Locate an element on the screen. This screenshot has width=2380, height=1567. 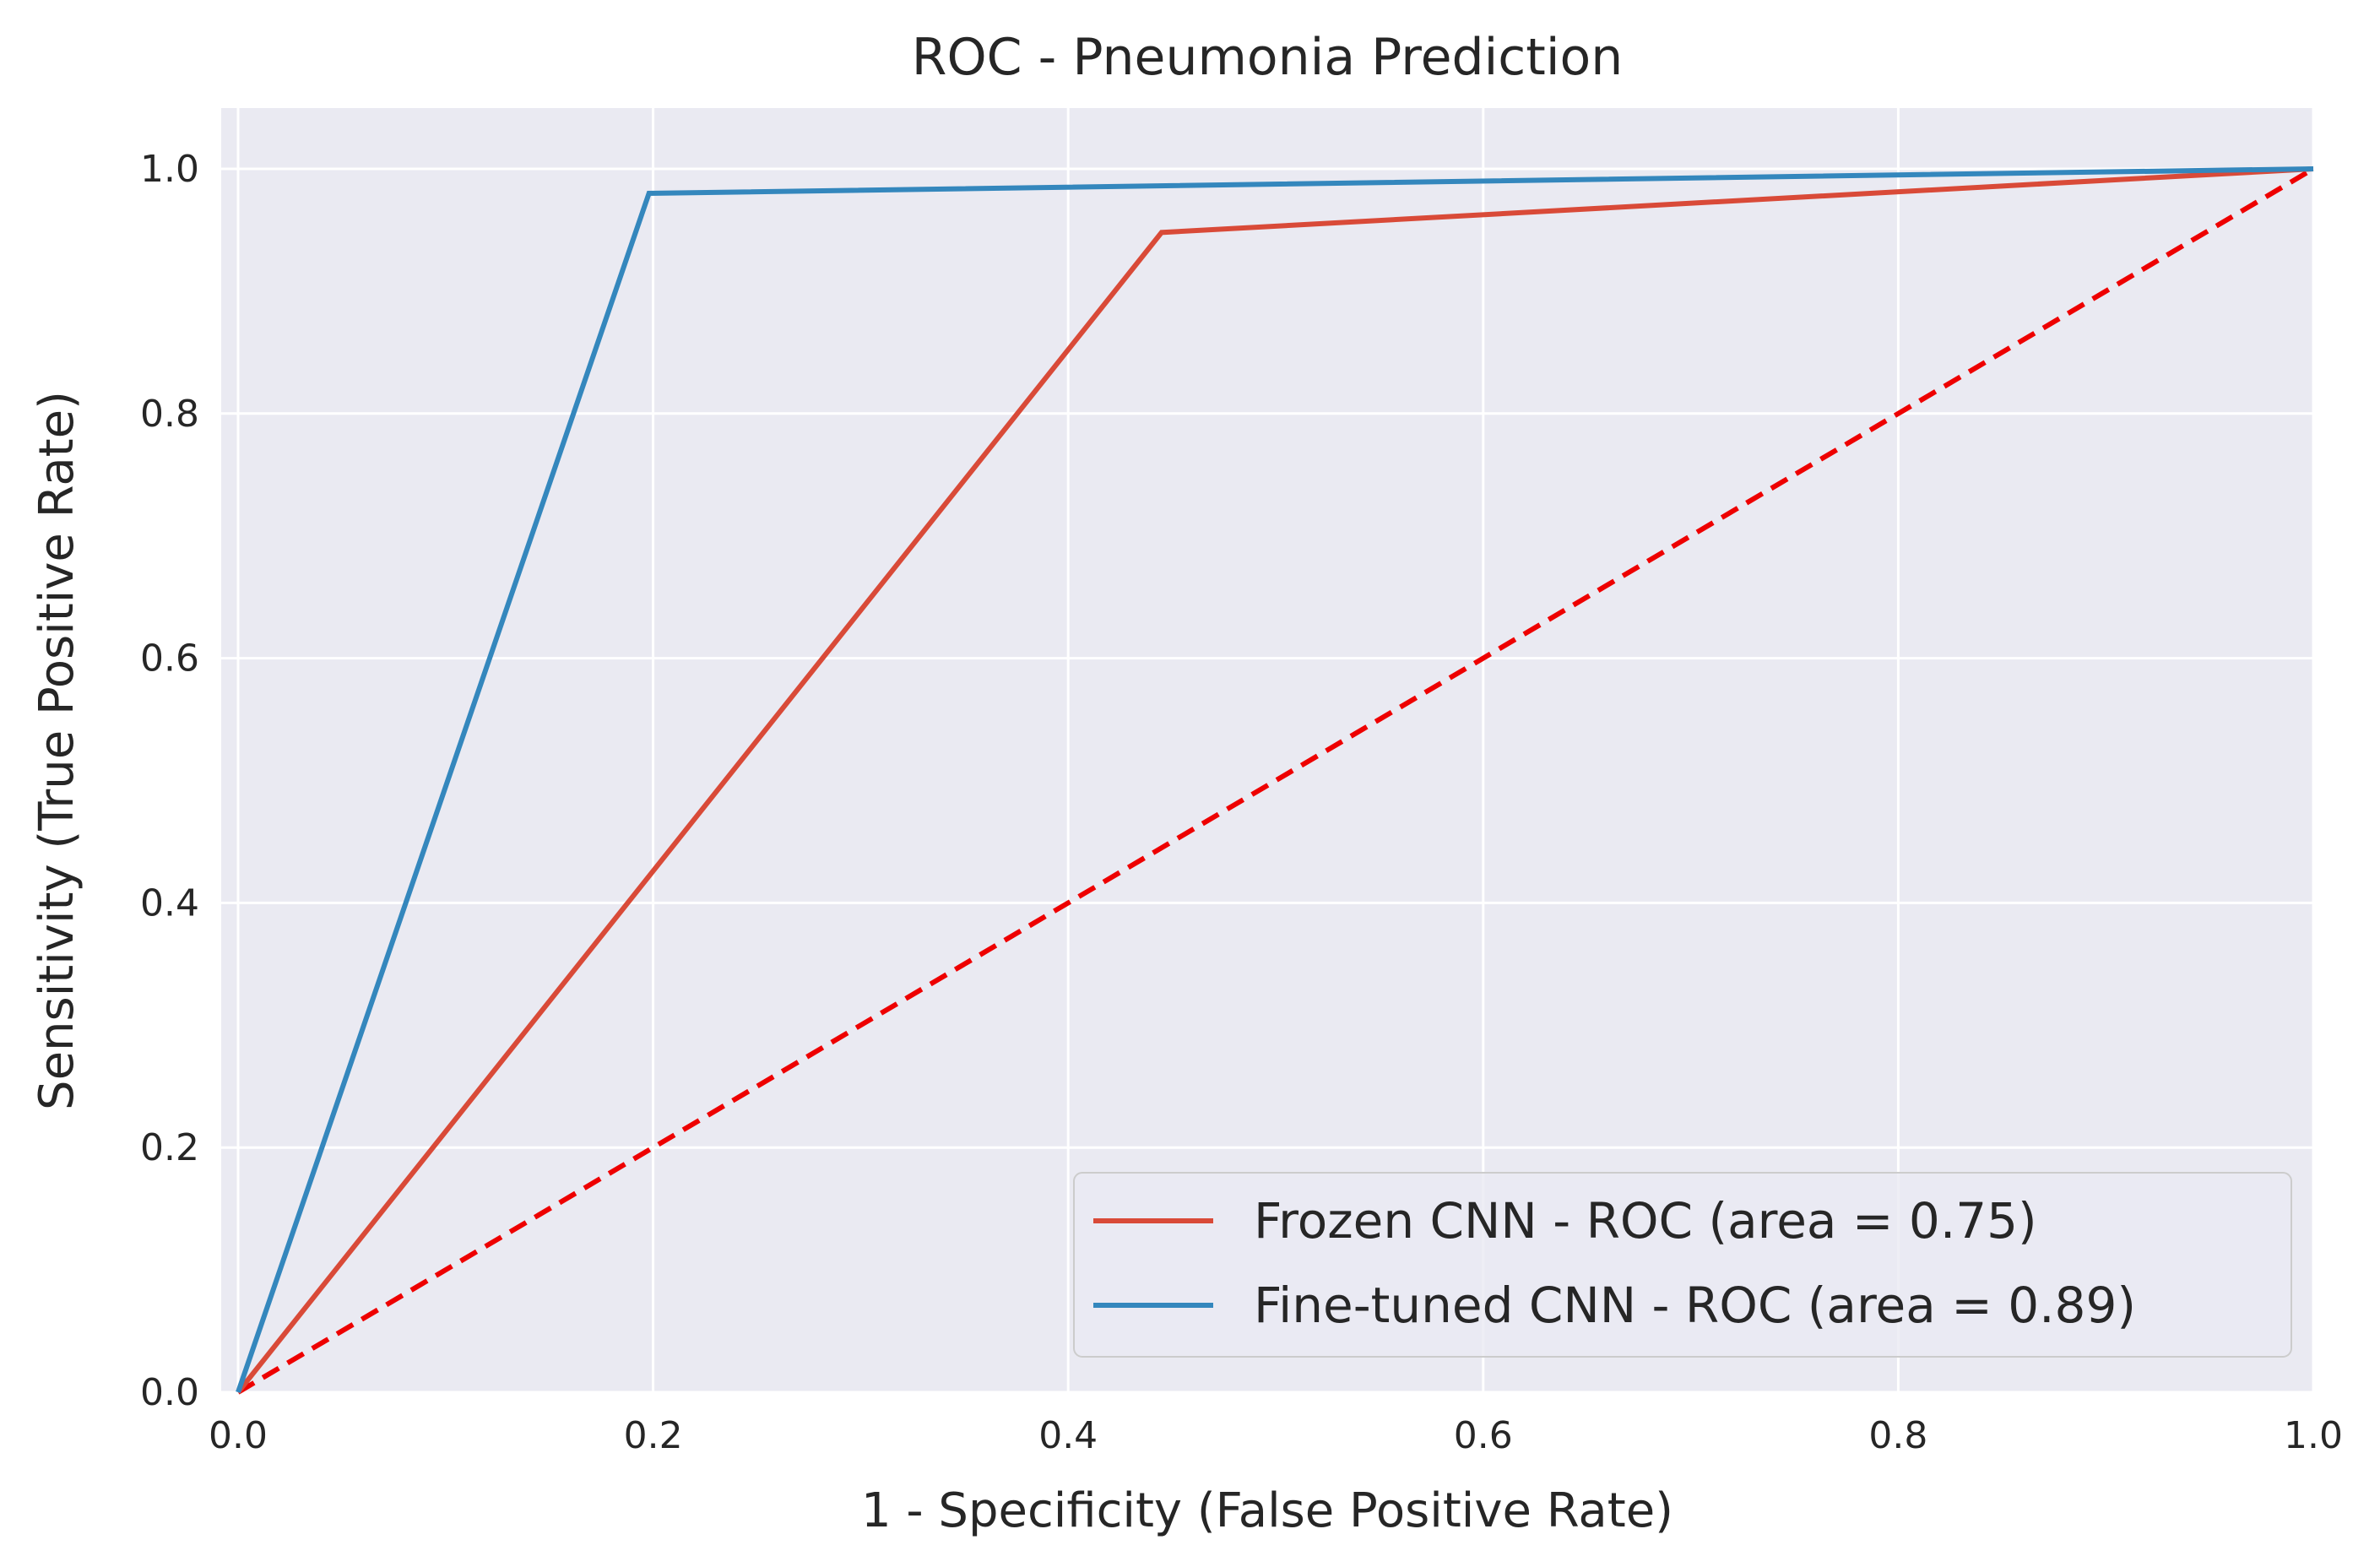
x-tick-label: 0.0 is located at coordinates (238, 1435).